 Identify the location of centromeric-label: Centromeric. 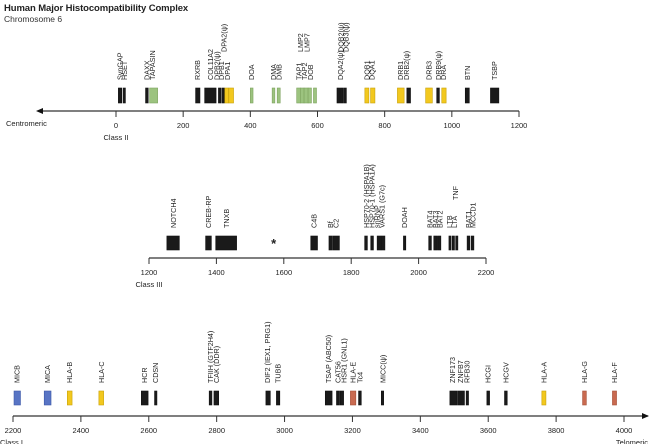
(26, 123).